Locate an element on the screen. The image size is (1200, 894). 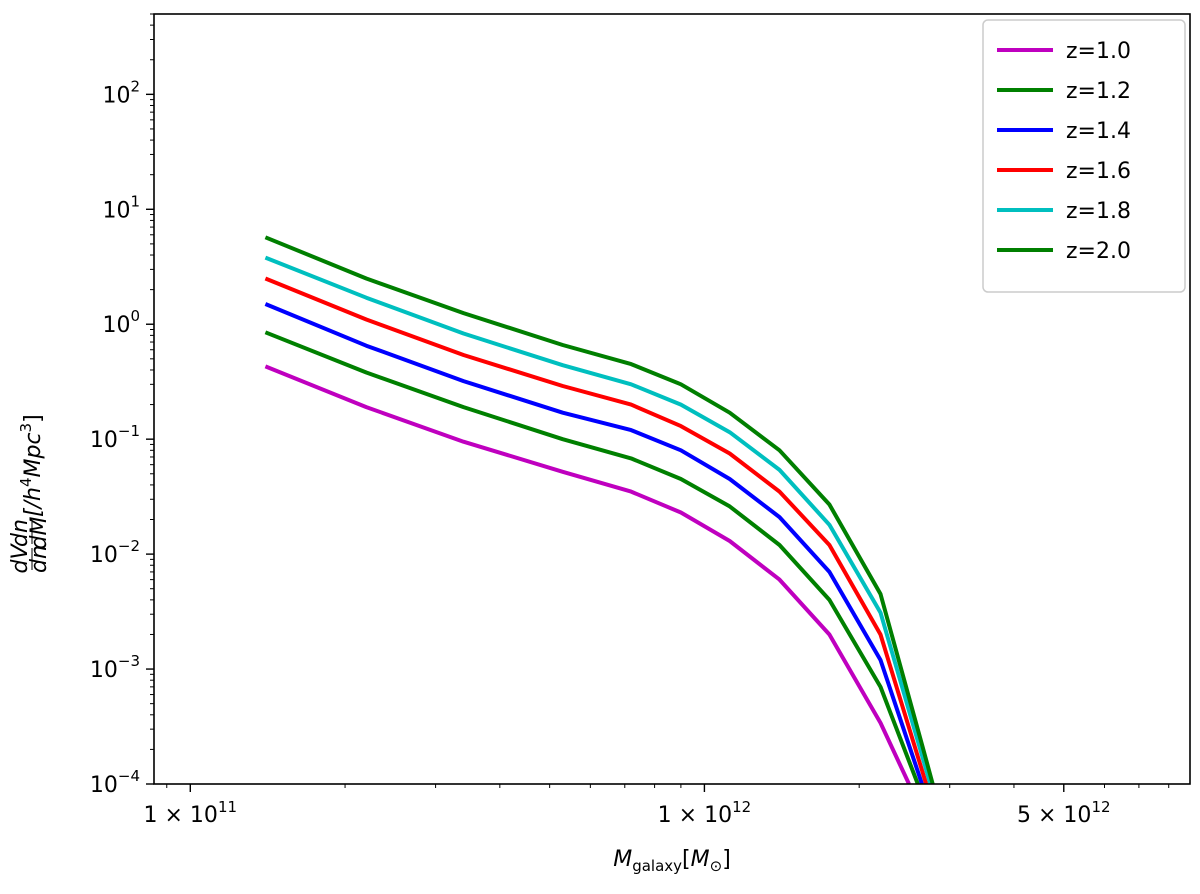
y-label-mpc-exp: 3 is located at coordinates (26, 428).